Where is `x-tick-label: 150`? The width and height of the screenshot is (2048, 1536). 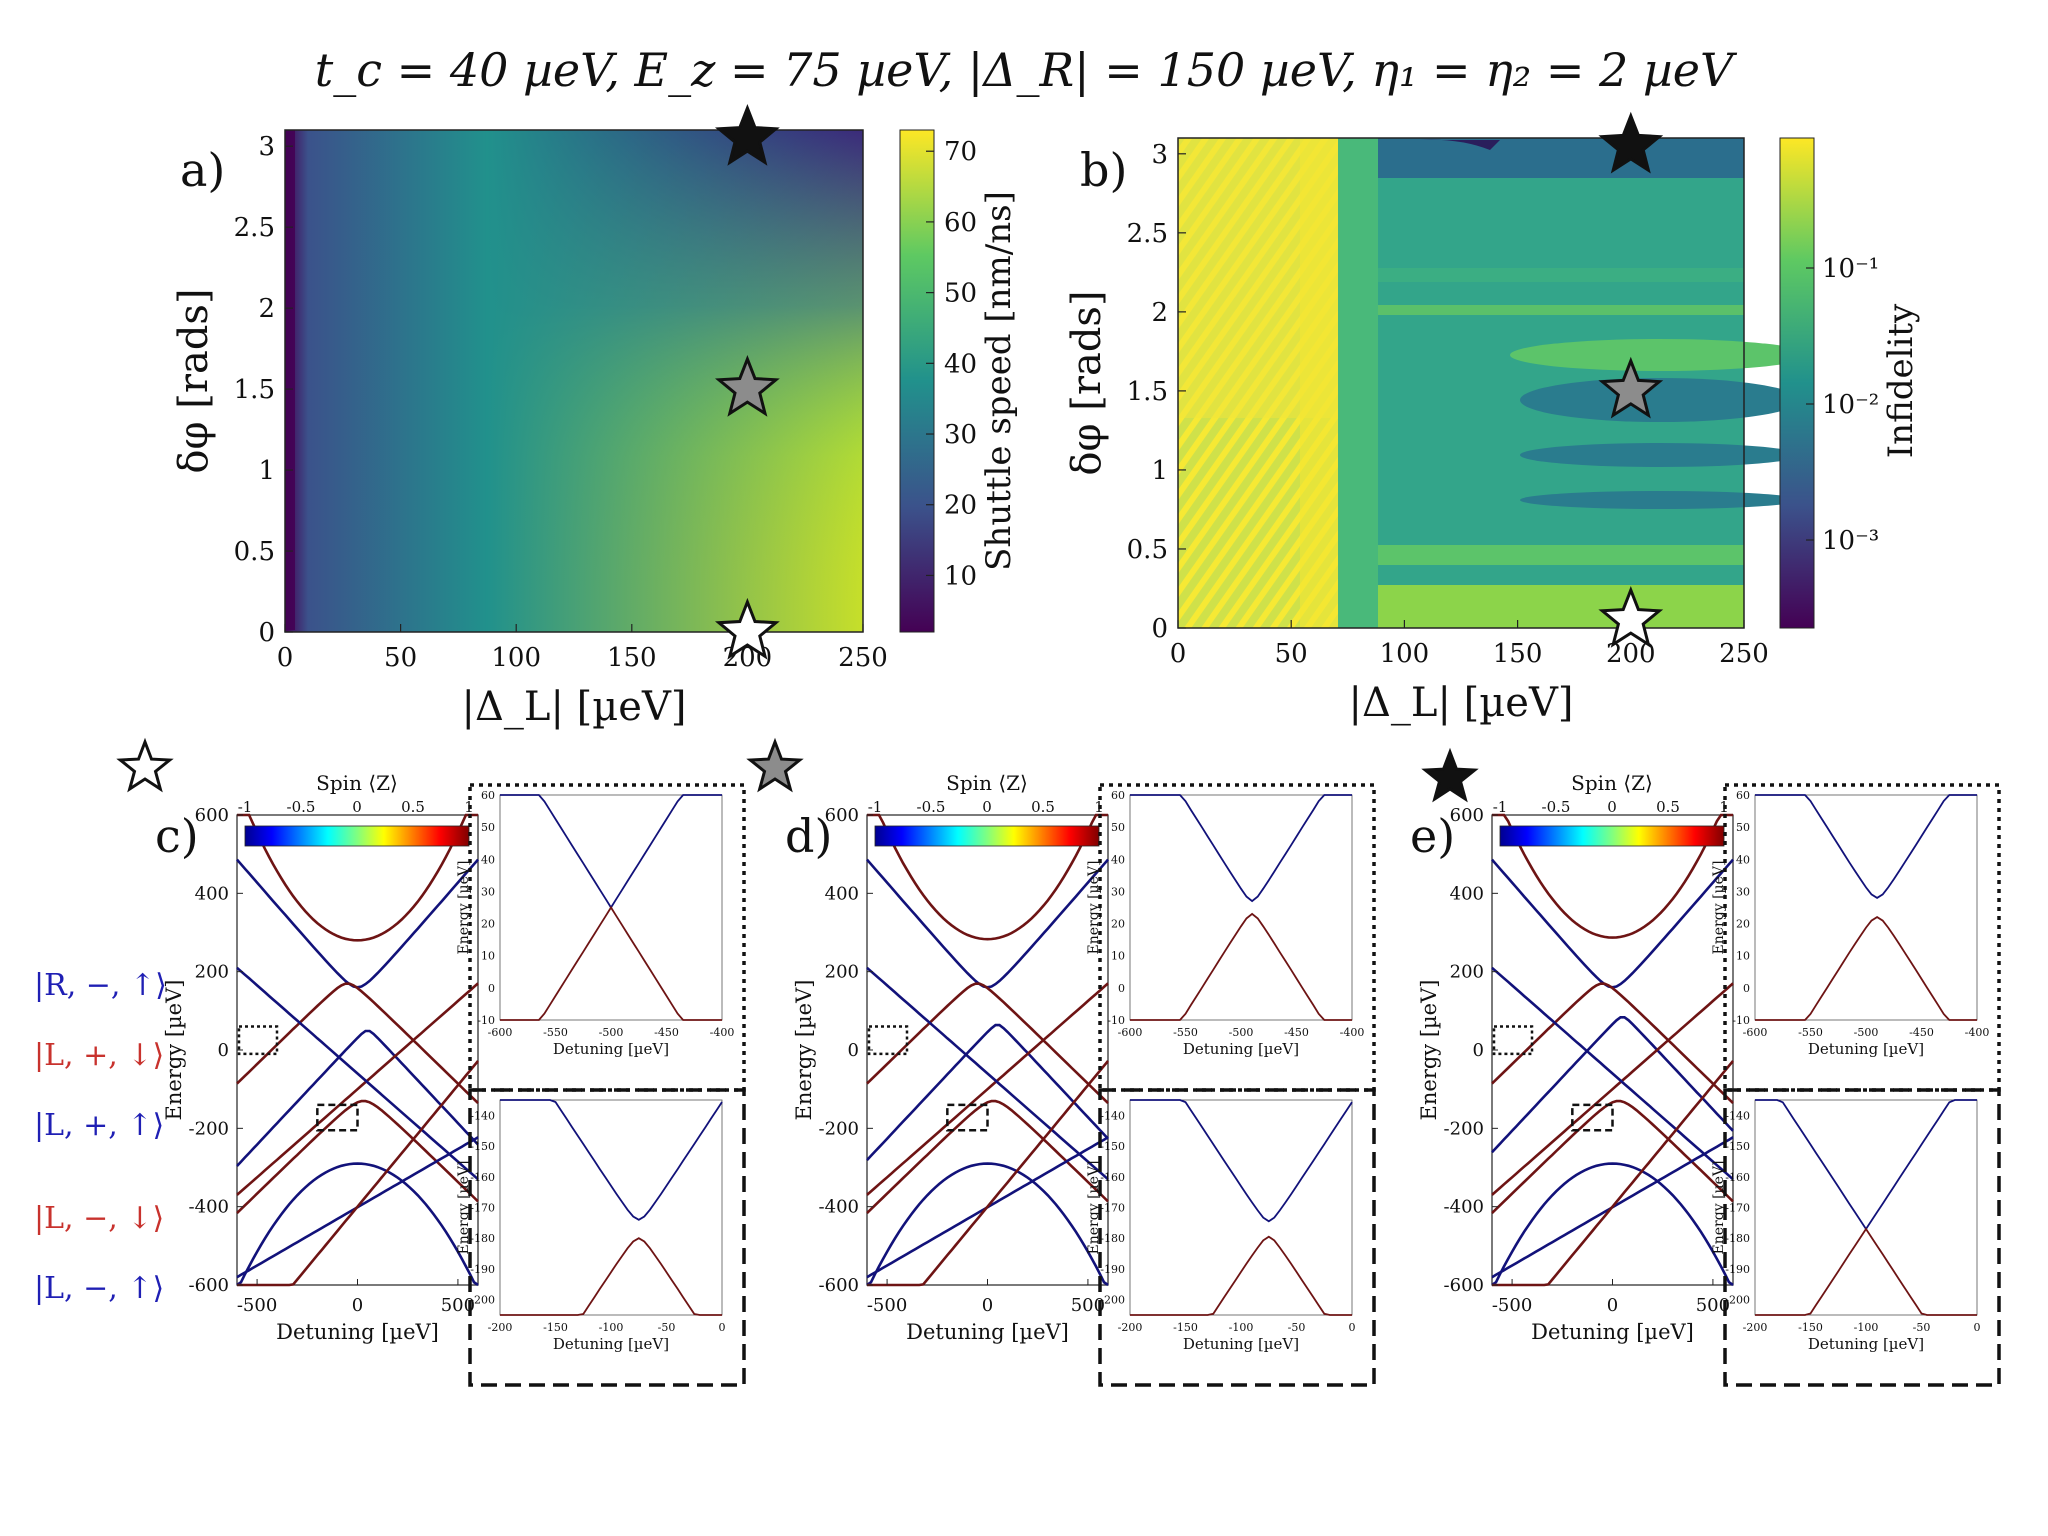
x-tick-label: 150 is located at coordinates (1518, 654).